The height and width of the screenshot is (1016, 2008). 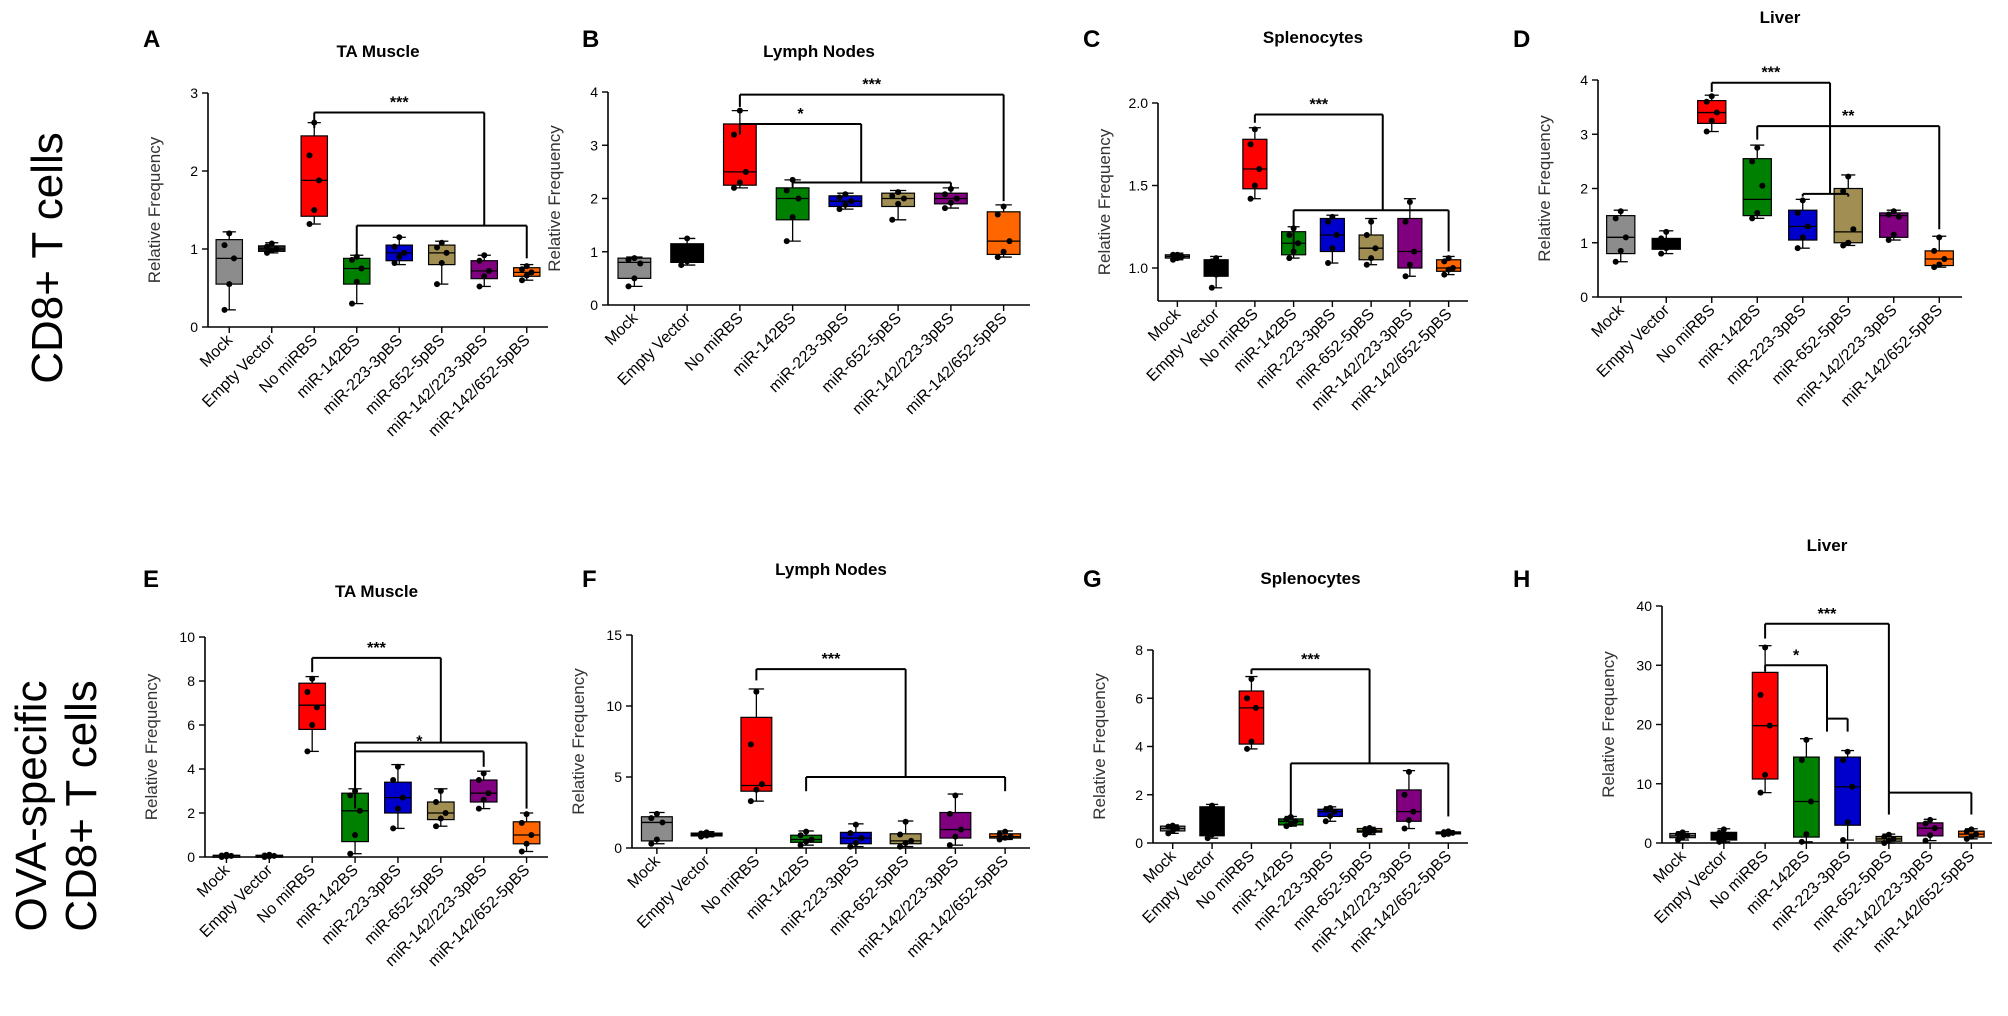 I want to click on panel-letter: H, so click(x=1521, y=579).